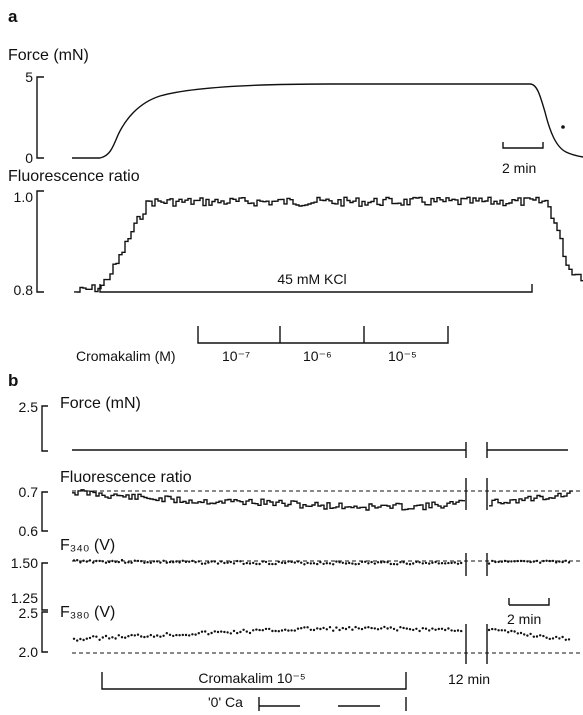  What do you see at coordinates (476, 450) in the screenshot?
I see `panel-b-gap-marks-force` at bounding box center [476, 450].